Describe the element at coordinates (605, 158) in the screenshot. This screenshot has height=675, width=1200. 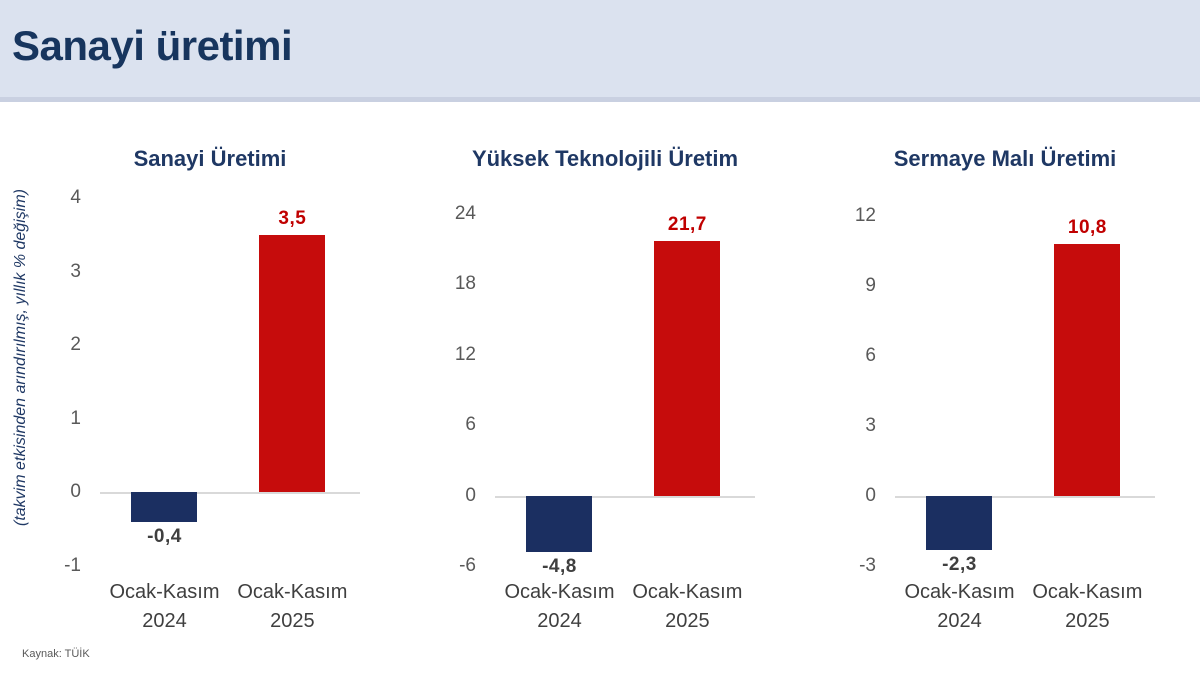
I see `chart-title: Yüksek Teknolojili Üretim` at that location.